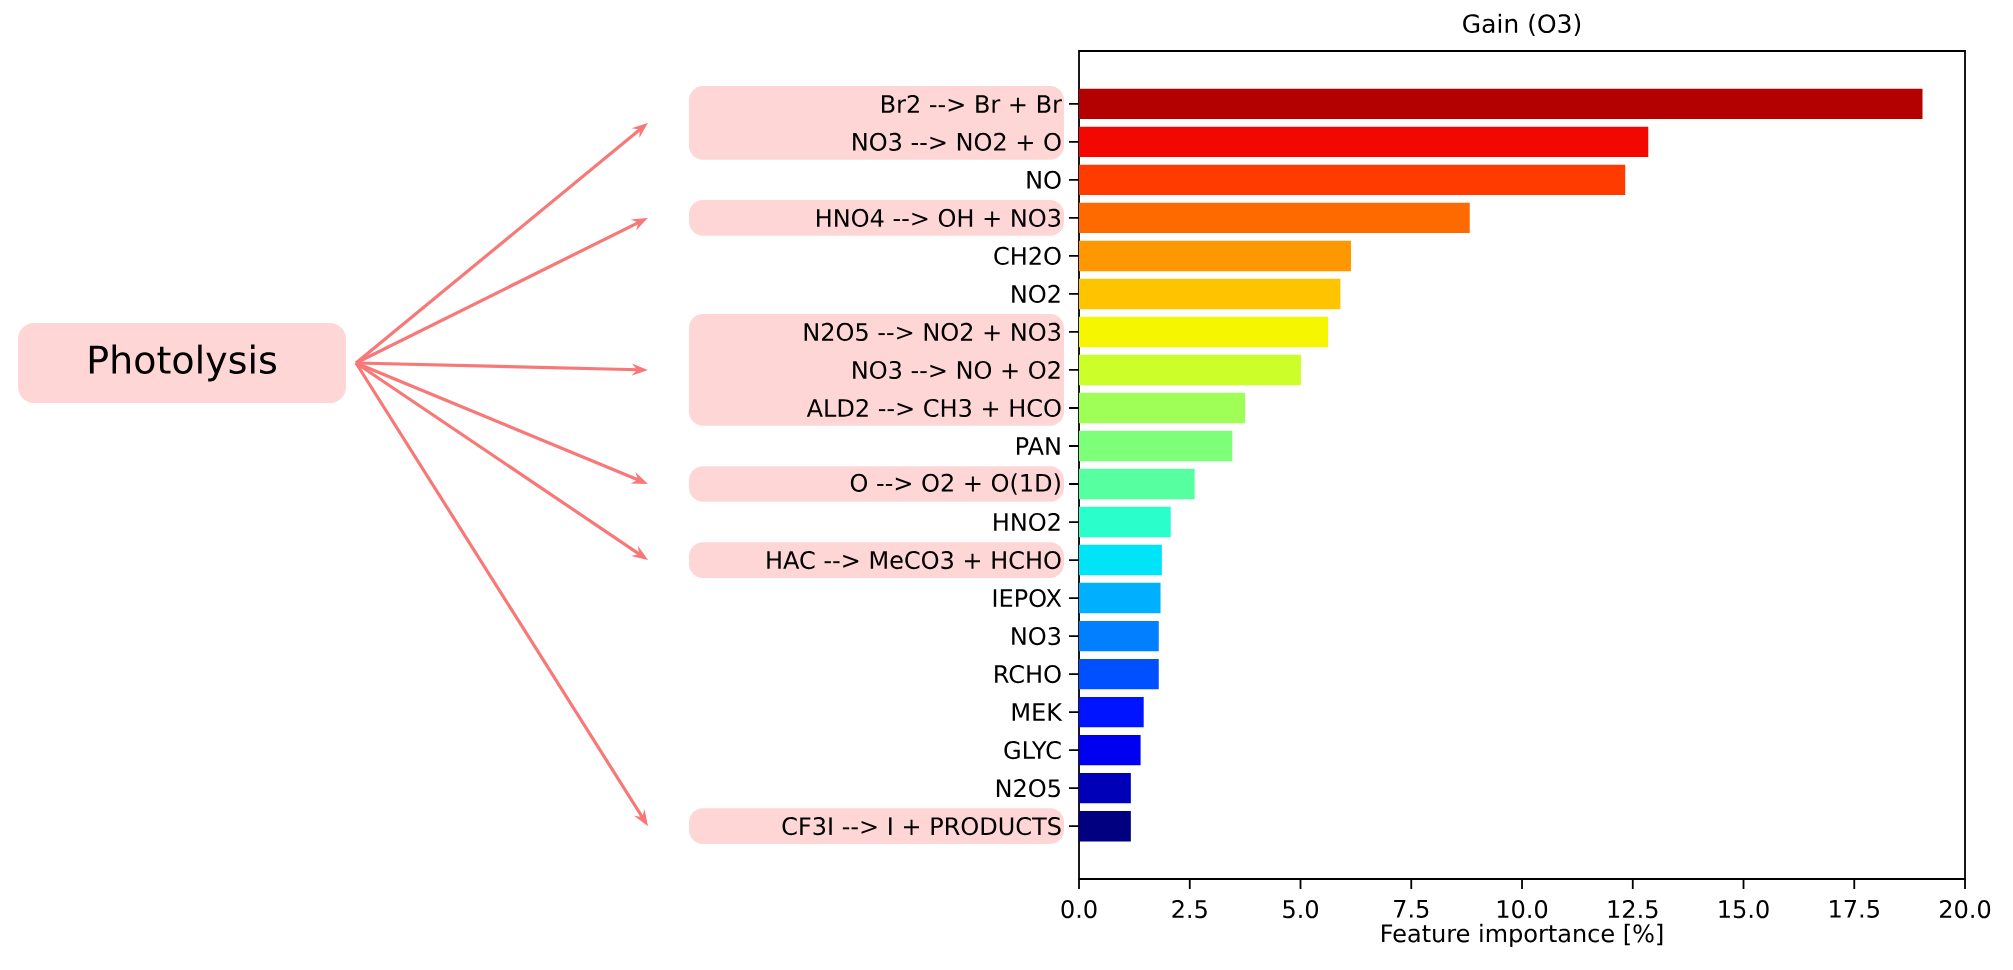 The width and height of the screenshot is (2013, 970). I want to click on x-tick-label: 7.5, so click(1411, 909).